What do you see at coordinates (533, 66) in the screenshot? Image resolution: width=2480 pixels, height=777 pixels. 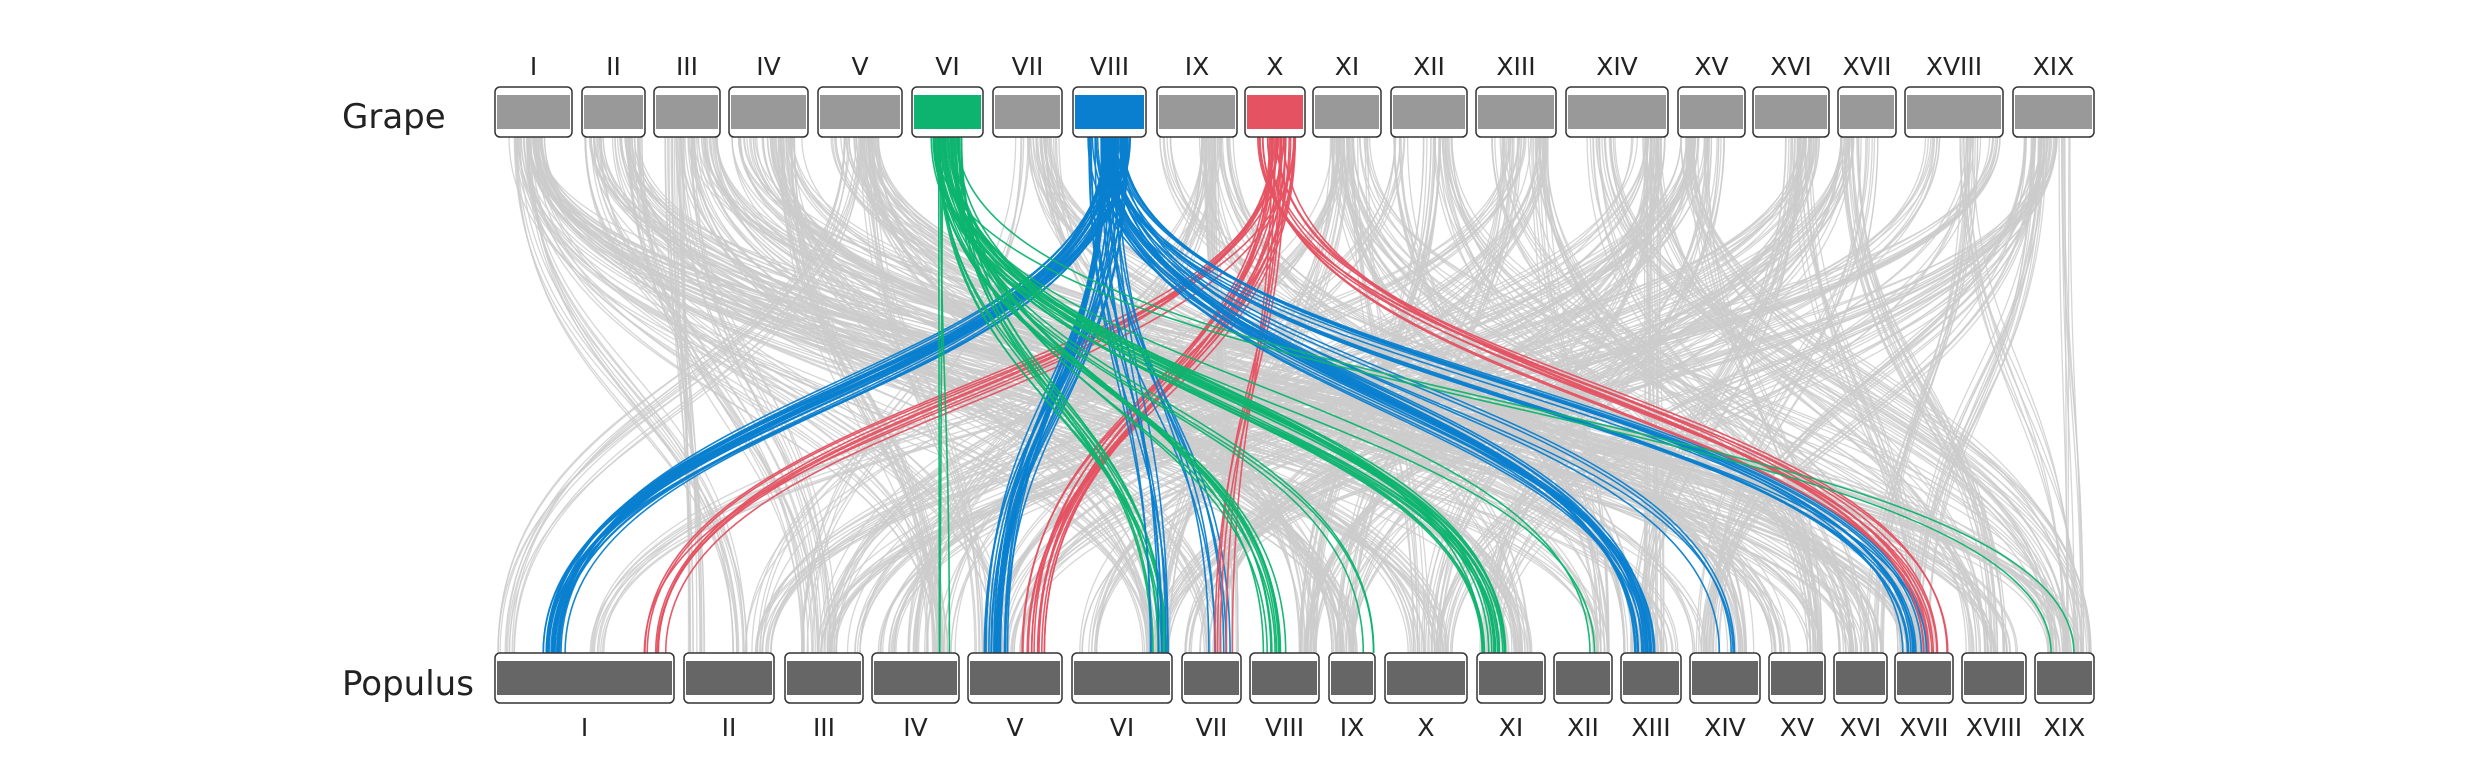 I see `grape-chromosome-label: I` at bounding box center [533, 66].